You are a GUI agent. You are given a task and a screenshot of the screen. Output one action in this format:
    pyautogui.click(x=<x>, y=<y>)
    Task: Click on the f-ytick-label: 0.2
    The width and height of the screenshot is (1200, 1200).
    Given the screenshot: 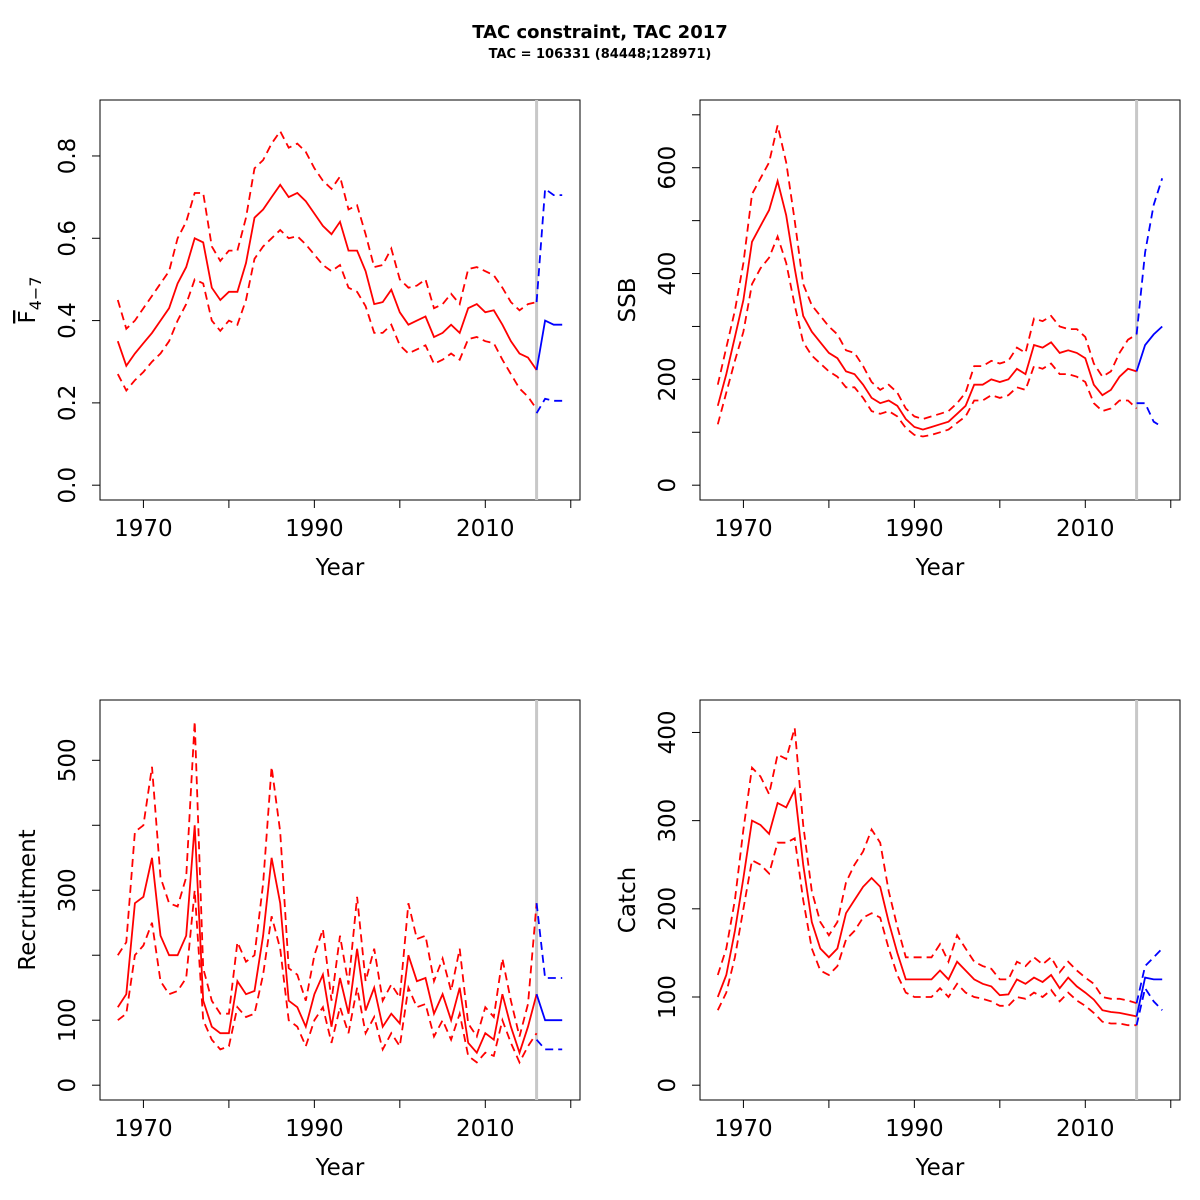 What is the action you would take?
    pyautogui.click(x=68, y=403)
    